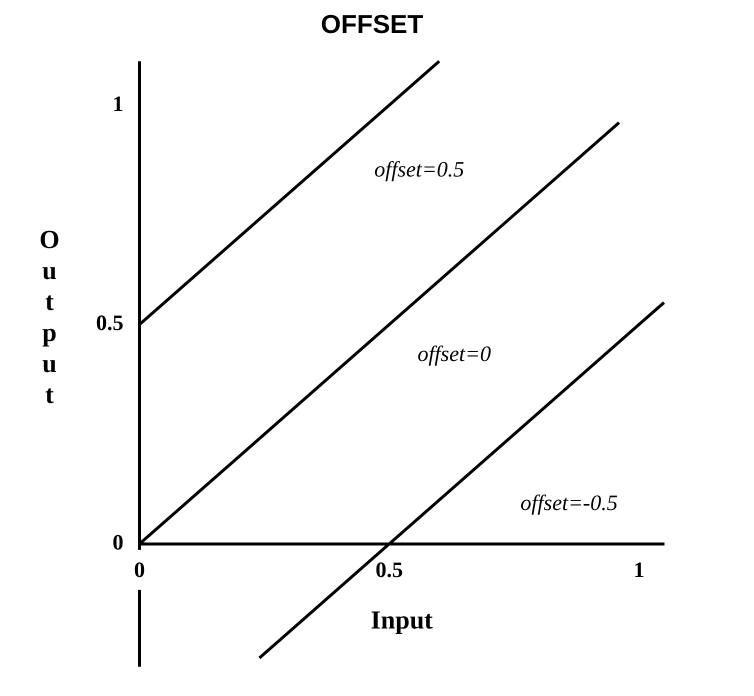  Describe the element at coordinates (372, 23) in the screenshot. I see `chart-title: OFFSET` at that location.